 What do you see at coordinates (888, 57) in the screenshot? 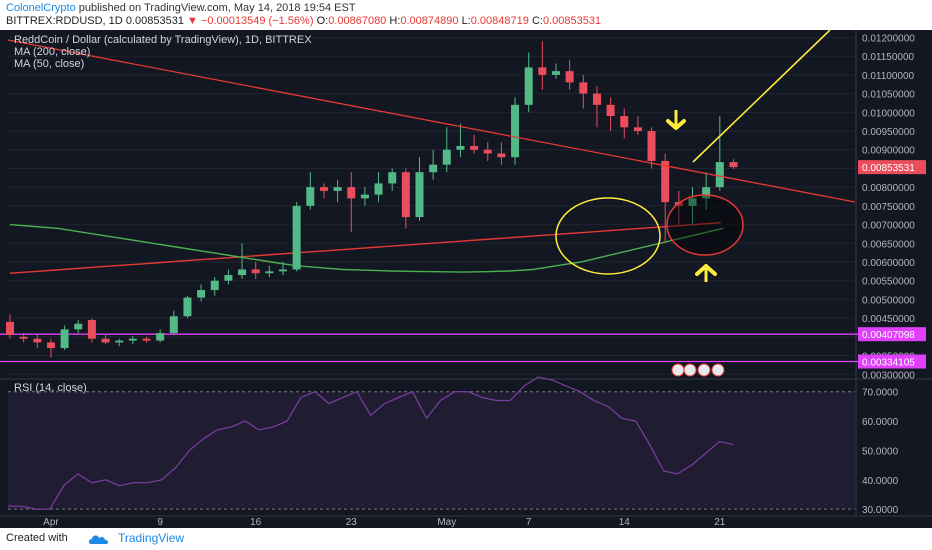
I see `price-tick-label: 0.01150000` at bounding box center [888, 57].